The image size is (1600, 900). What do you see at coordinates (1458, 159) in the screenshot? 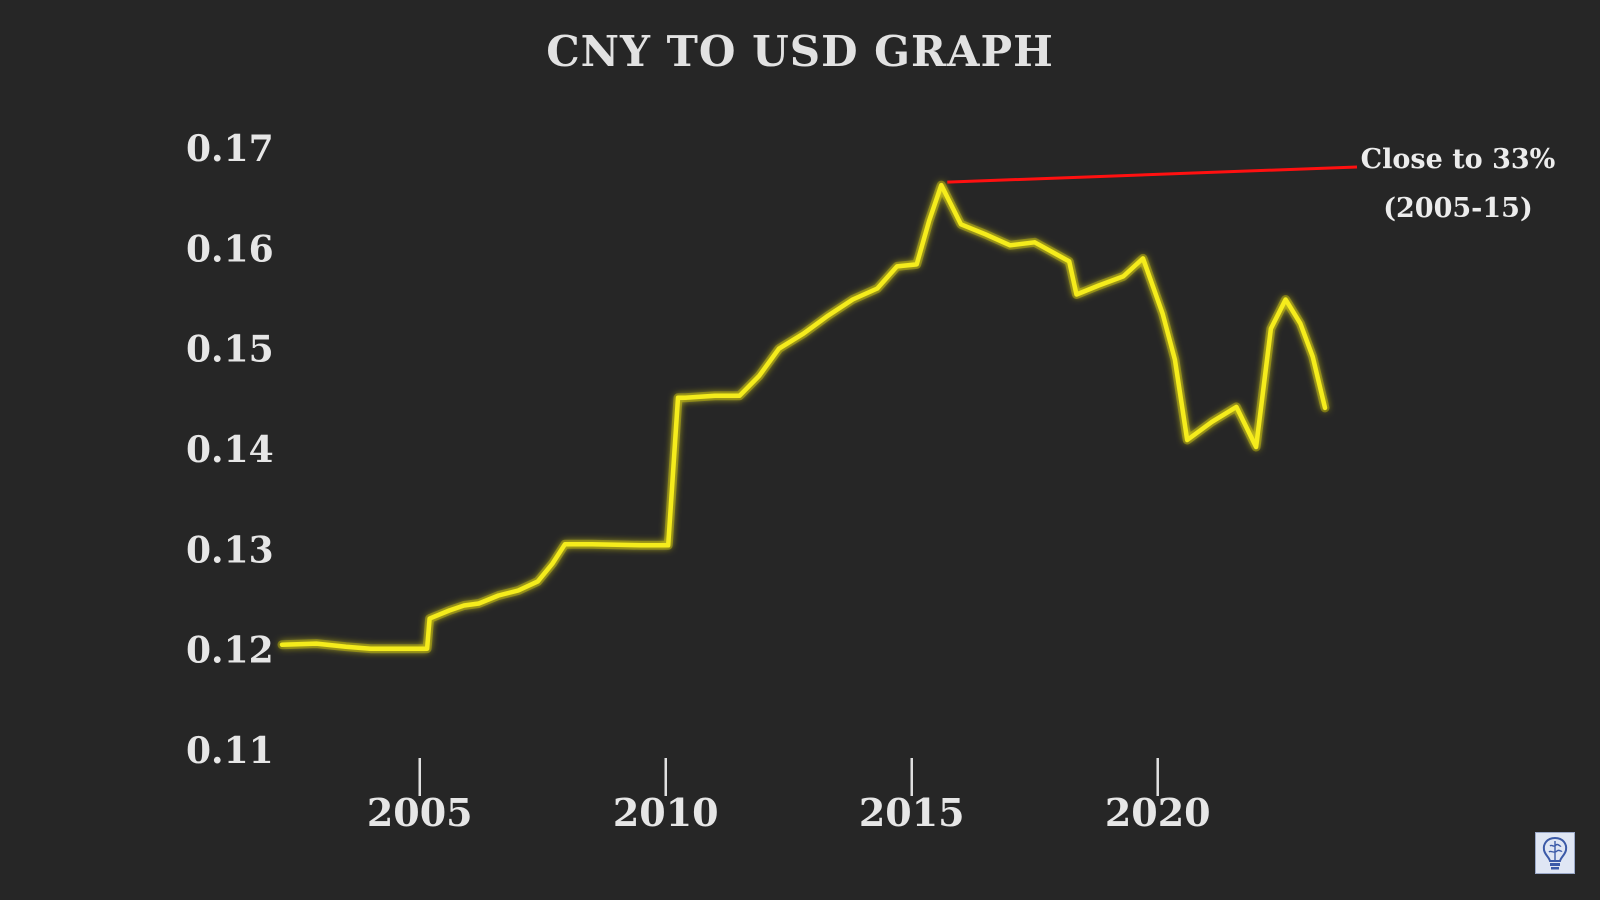
I see `annotation-text-line-1: Close to 33%` at bounding box center [1458, 159].